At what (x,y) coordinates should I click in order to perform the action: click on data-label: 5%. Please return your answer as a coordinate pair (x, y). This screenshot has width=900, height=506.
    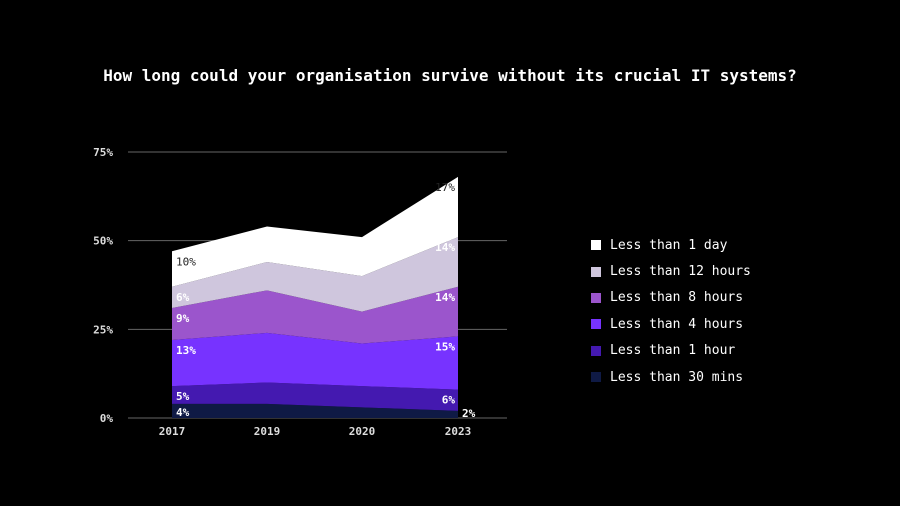
    Looking at the image, I should click on (183, 396).